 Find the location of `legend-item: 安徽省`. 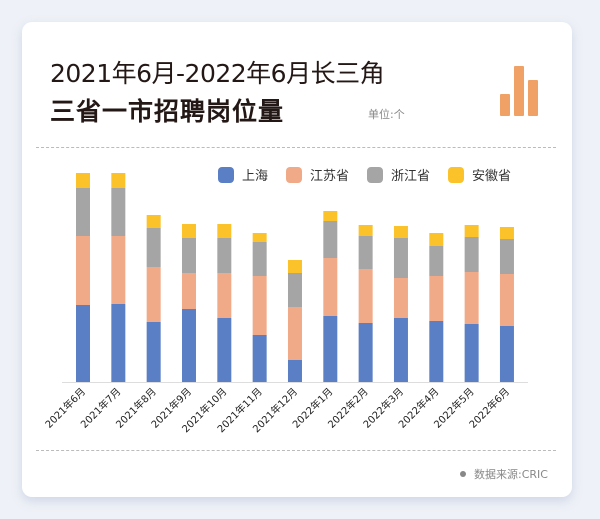

legend-item: 安徽省 is located at coordinates (479, 174).